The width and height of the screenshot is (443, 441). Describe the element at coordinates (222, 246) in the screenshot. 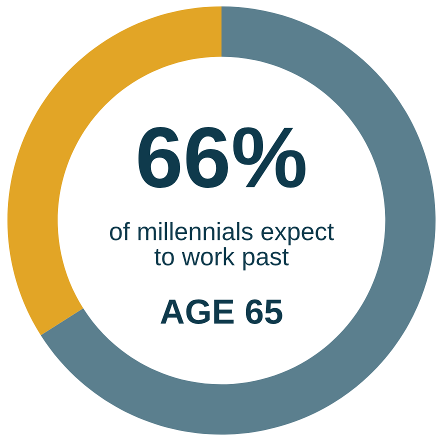

I see `text: of millennials expect to work past` at that location.